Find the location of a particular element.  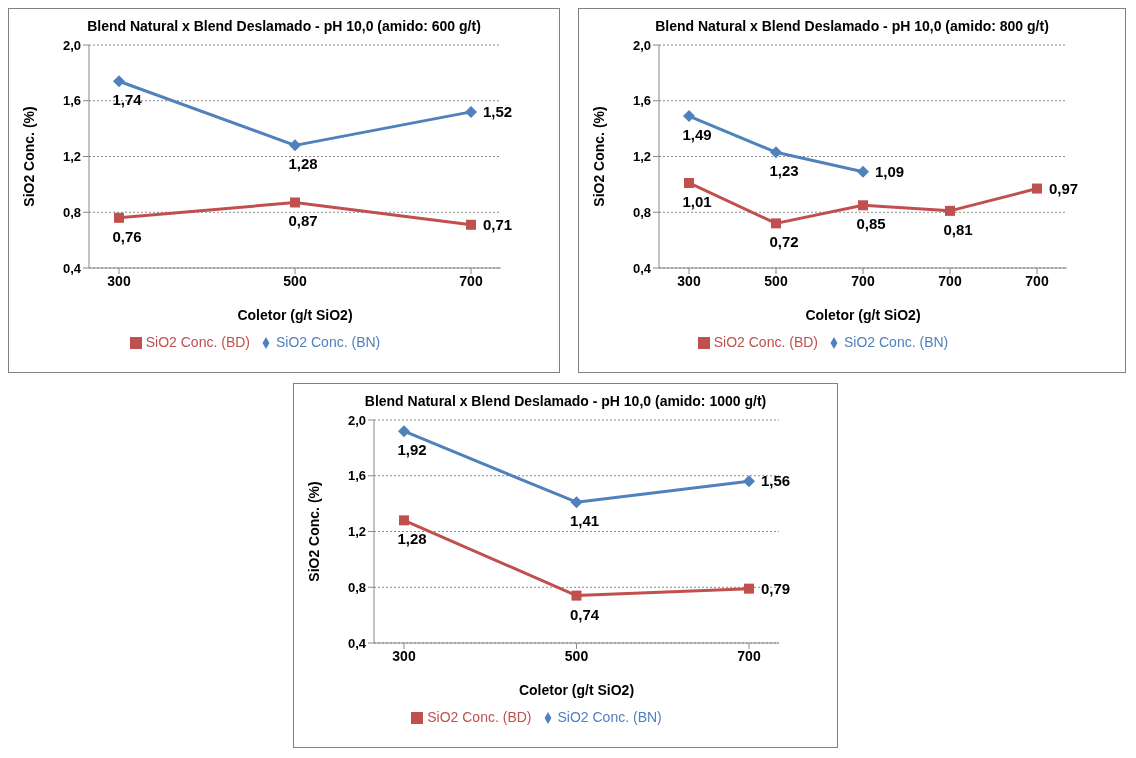

data-label: 0,97 is located at coordinates (1064, 188).